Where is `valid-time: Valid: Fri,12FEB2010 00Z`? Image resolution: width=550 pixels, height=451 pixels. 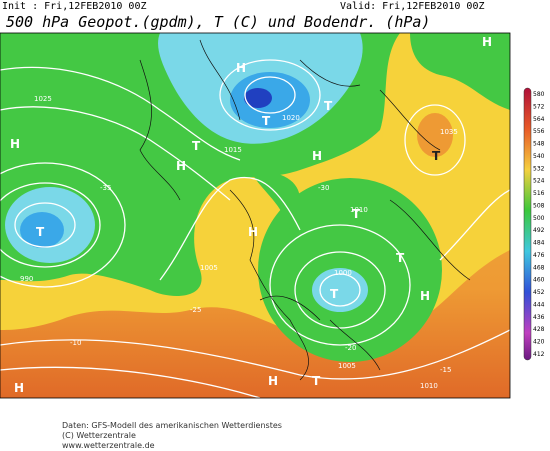
valid-time: Valid: Fri,12FEB2010 00Z is located at coordinates (412, 6).